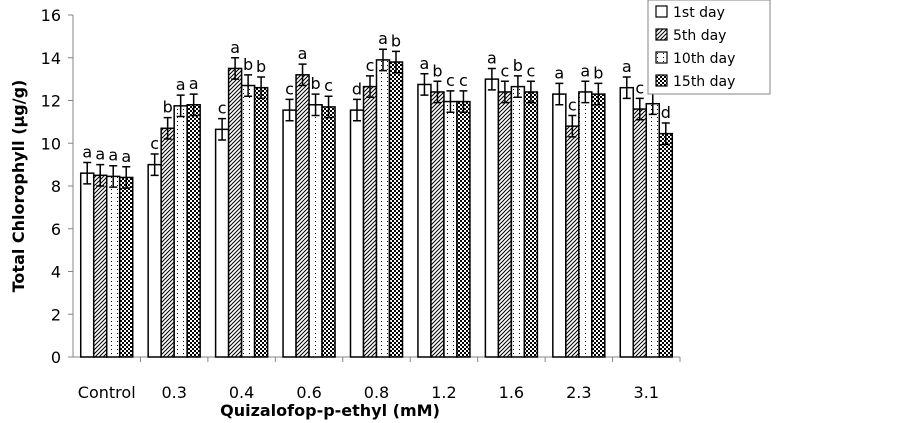 Image resolution: width=902 pixels, height=423 pixels. What do you see at coordinates (51, 101) in the screenshot?
I see `y-tick-label: 12` at bounding box center [51, 101].